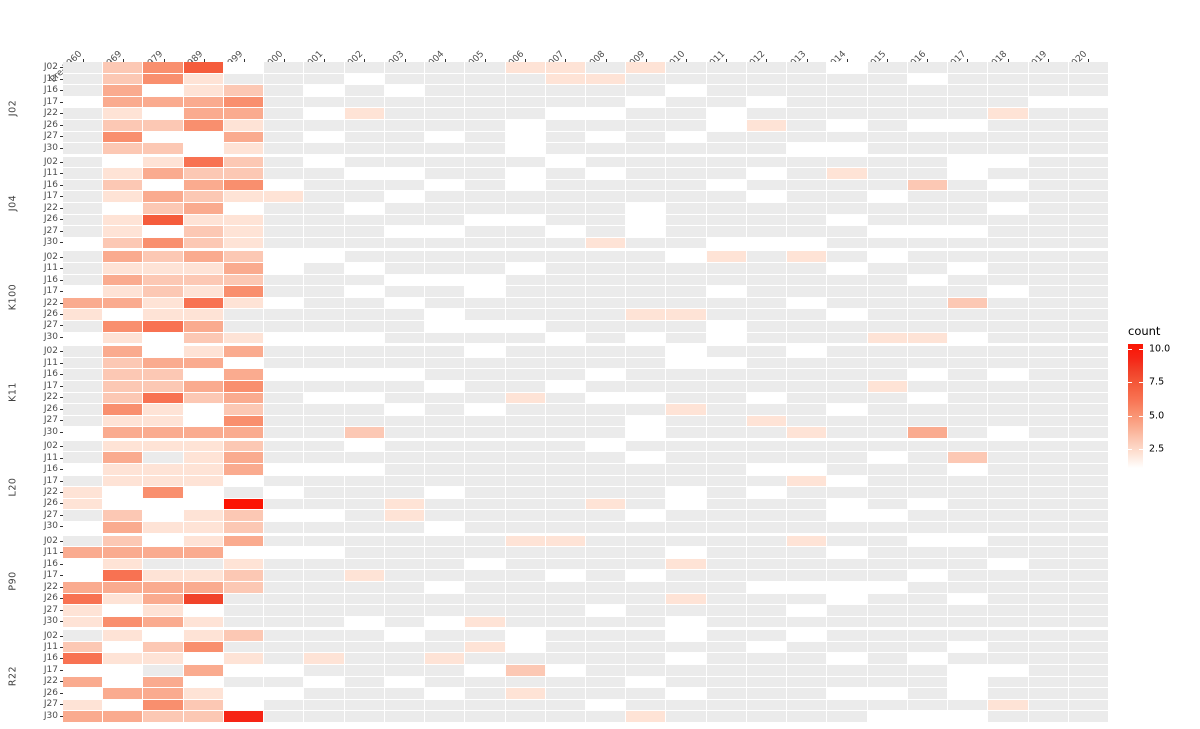 Image resolution: width=1200 pixels, height=729 pixels. What do you see at coordinates (44, 582) in the screenshot?
I see `y-axis-row-labels: J02 J11 J16 J17 J22 J26 J27 J30` at bounding box center [44, 582].